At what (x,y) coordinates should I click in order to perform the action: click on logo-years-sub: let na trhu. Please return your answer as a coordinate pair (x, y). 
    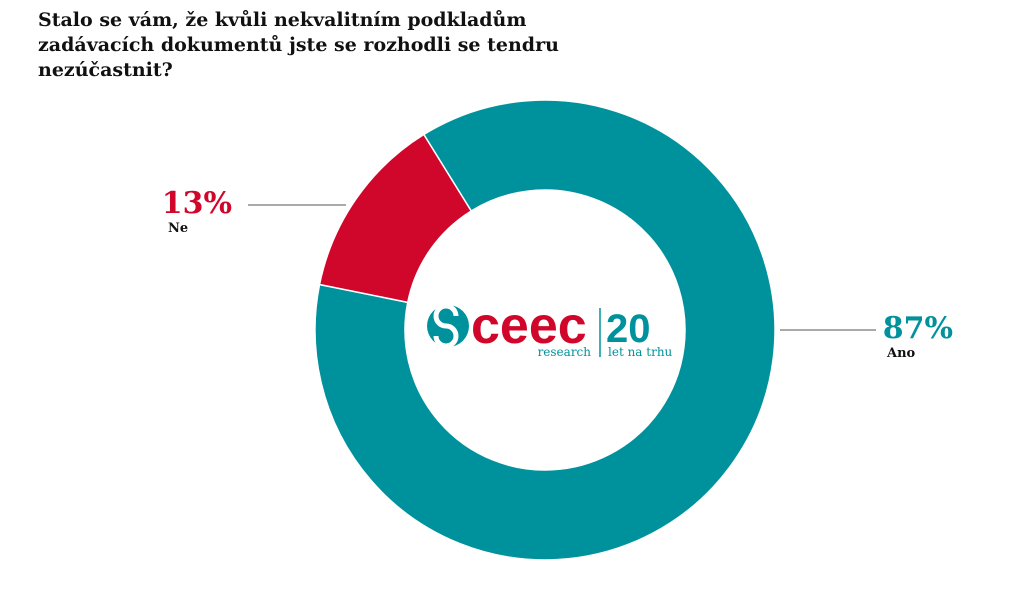
    Looking at the image, I should click on (640, 352).